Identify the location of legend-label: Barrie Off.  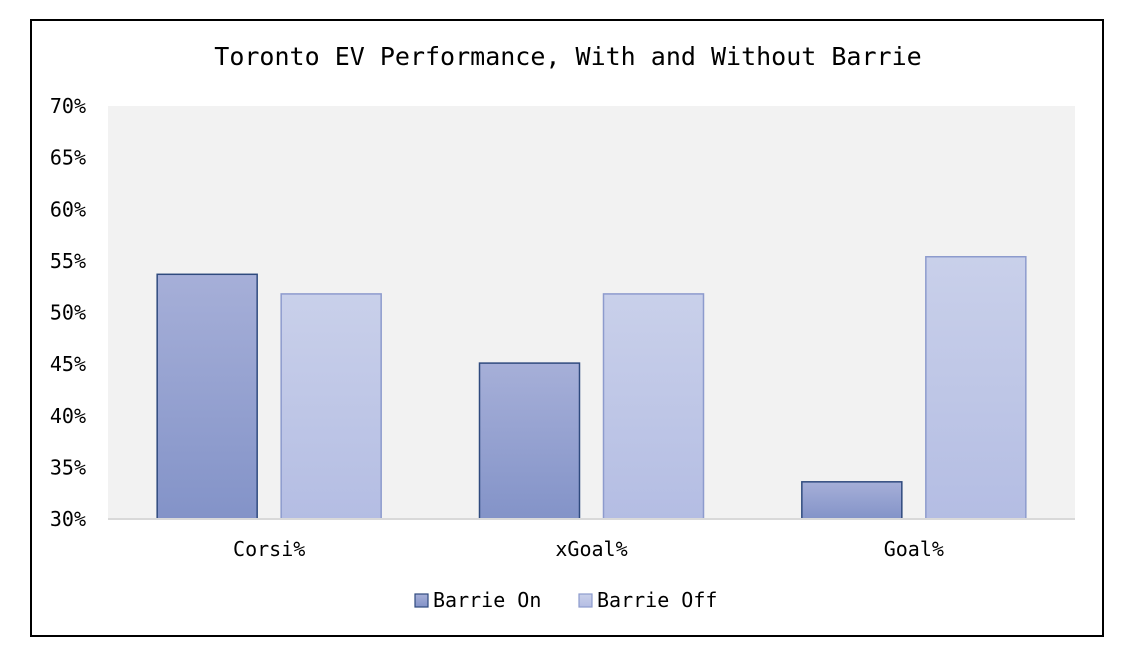
(657, 600).